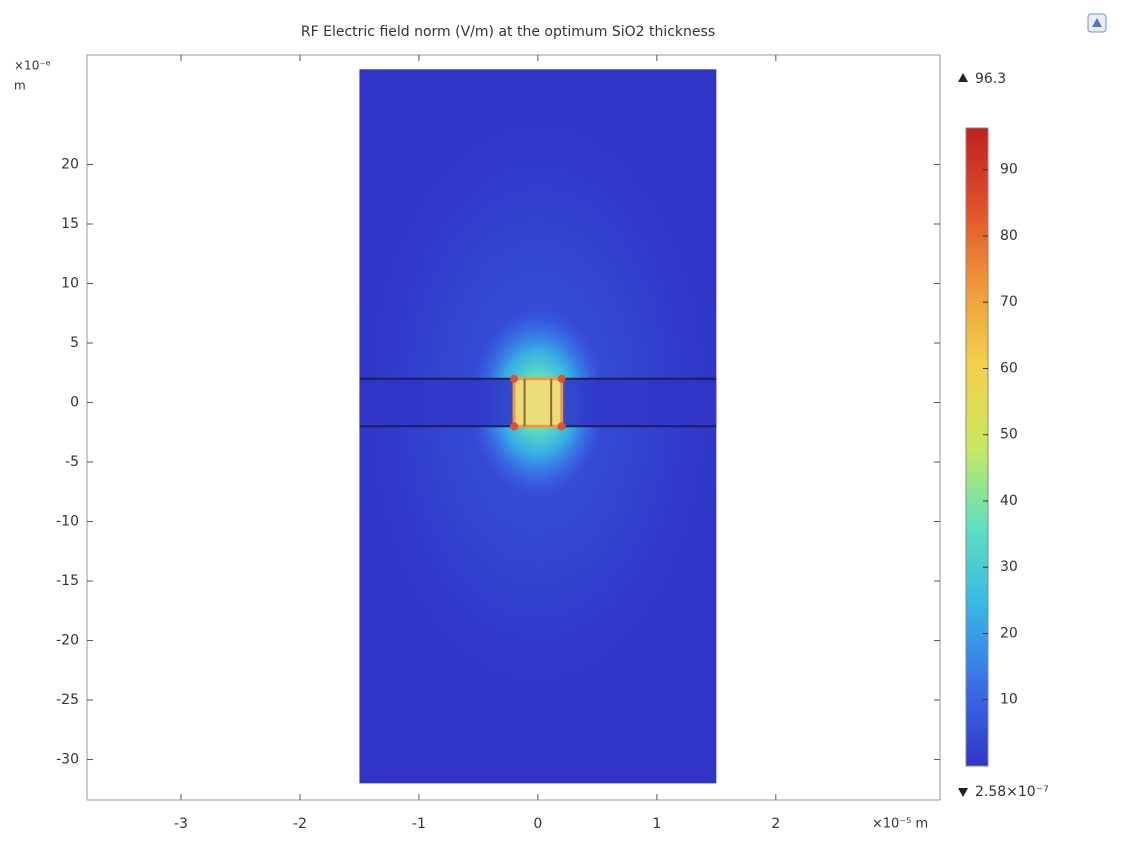  What do you see at coordinates (900, 824) in the screenshot?
I see `x-axis-label: ×10⁻⁵ m` at bounding box center [900, 824].